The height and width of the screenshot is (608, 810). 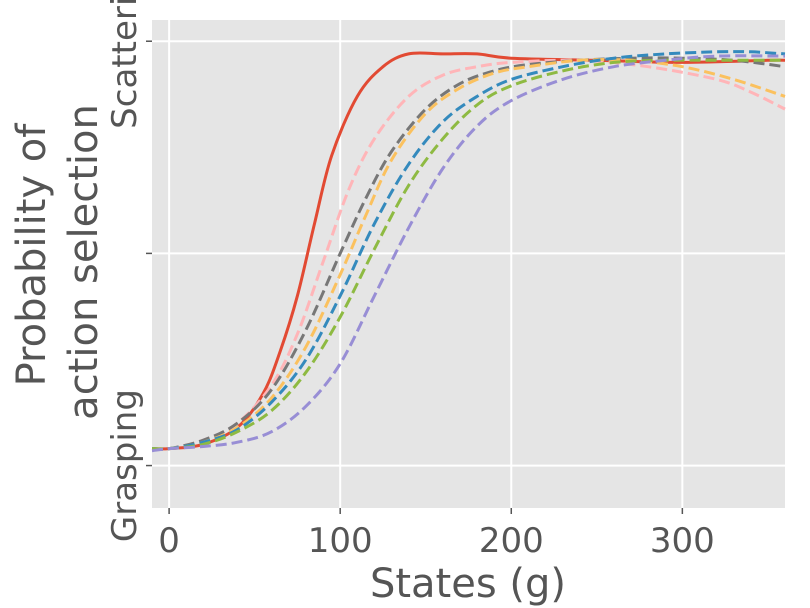 What do you see at coordinates (682, 541) in the screenshot?
I see `x-tick-label: 300` at bounding box center [682, 541].